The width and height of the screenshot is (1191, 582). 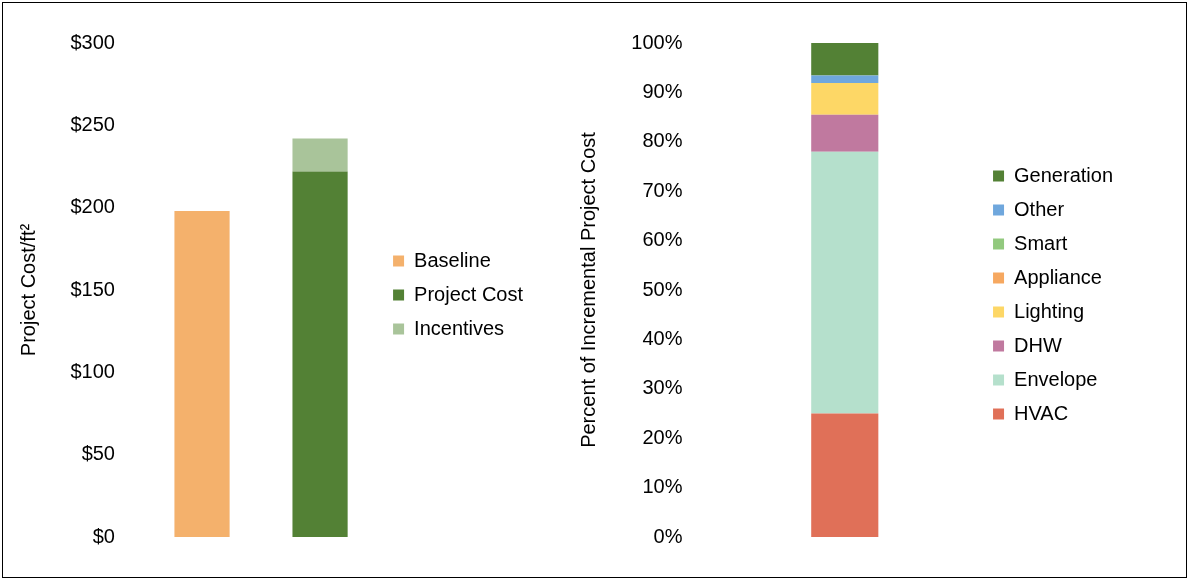 What do you see at coordinates (662, 288) in the screenshot?
I see `y-tick-label: 50%` at bounding box center [662, 288].